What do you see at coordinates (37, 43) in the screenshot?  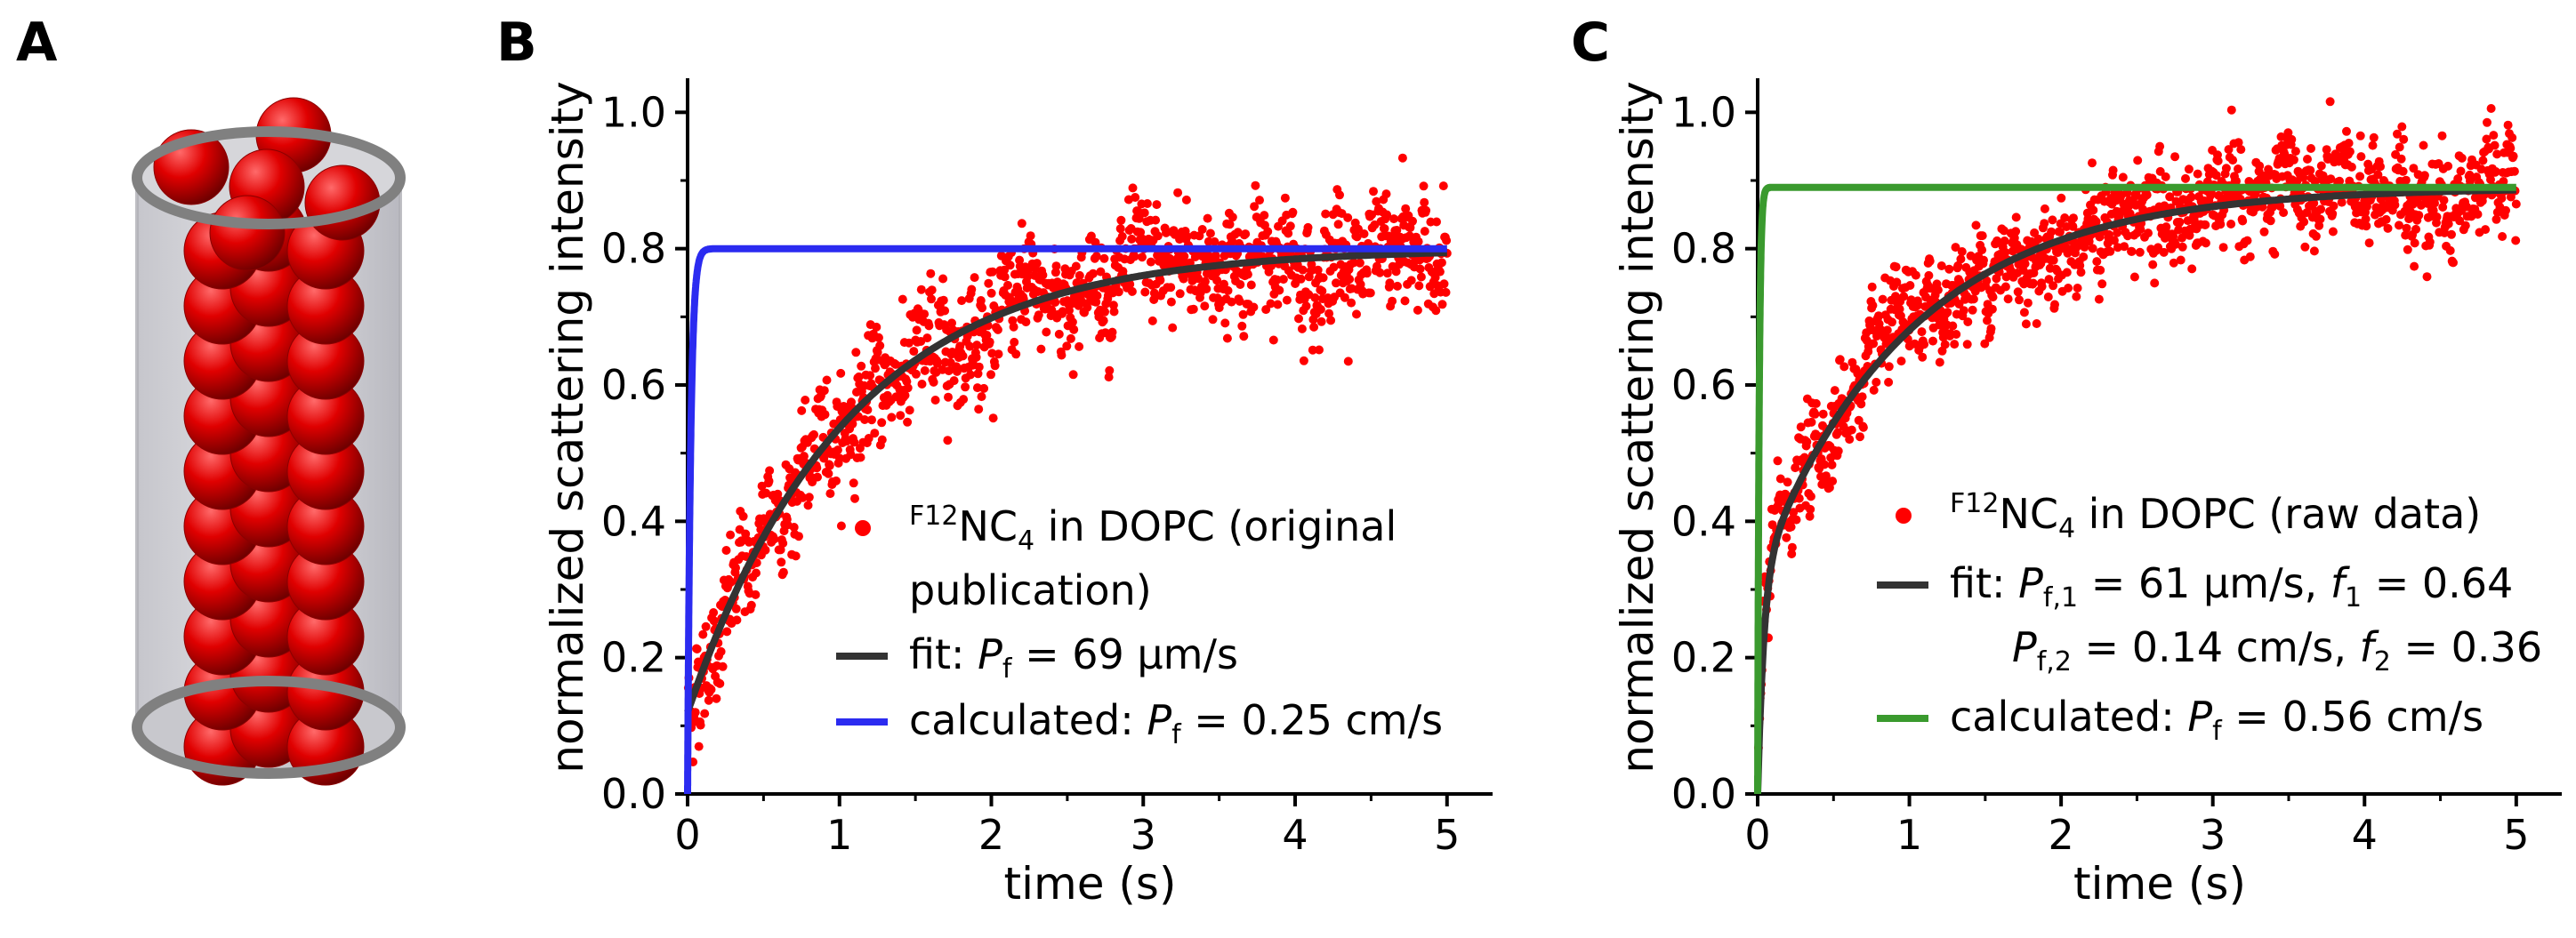 I see `panel-letter-a: A` at bounding box center [37, 43].